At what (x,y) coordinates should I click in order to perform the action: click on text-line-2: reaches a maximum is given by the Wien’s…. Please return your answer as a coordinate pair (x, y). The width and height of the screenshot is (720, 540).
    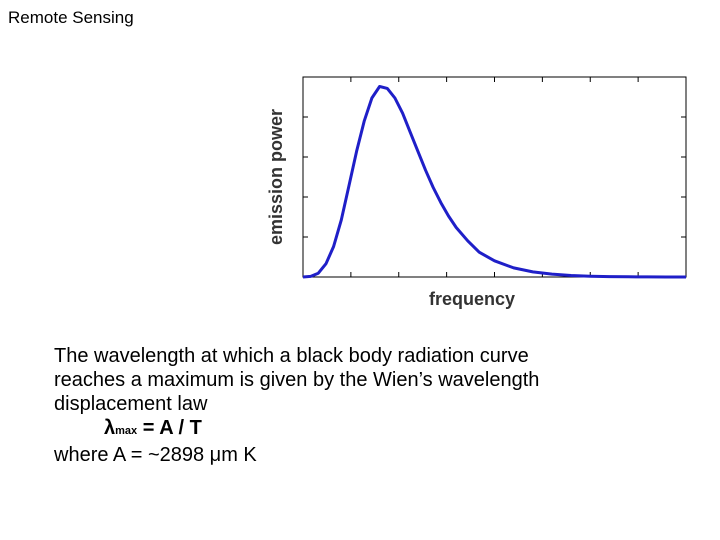
    Looking at the image, I should click on (297, 380).